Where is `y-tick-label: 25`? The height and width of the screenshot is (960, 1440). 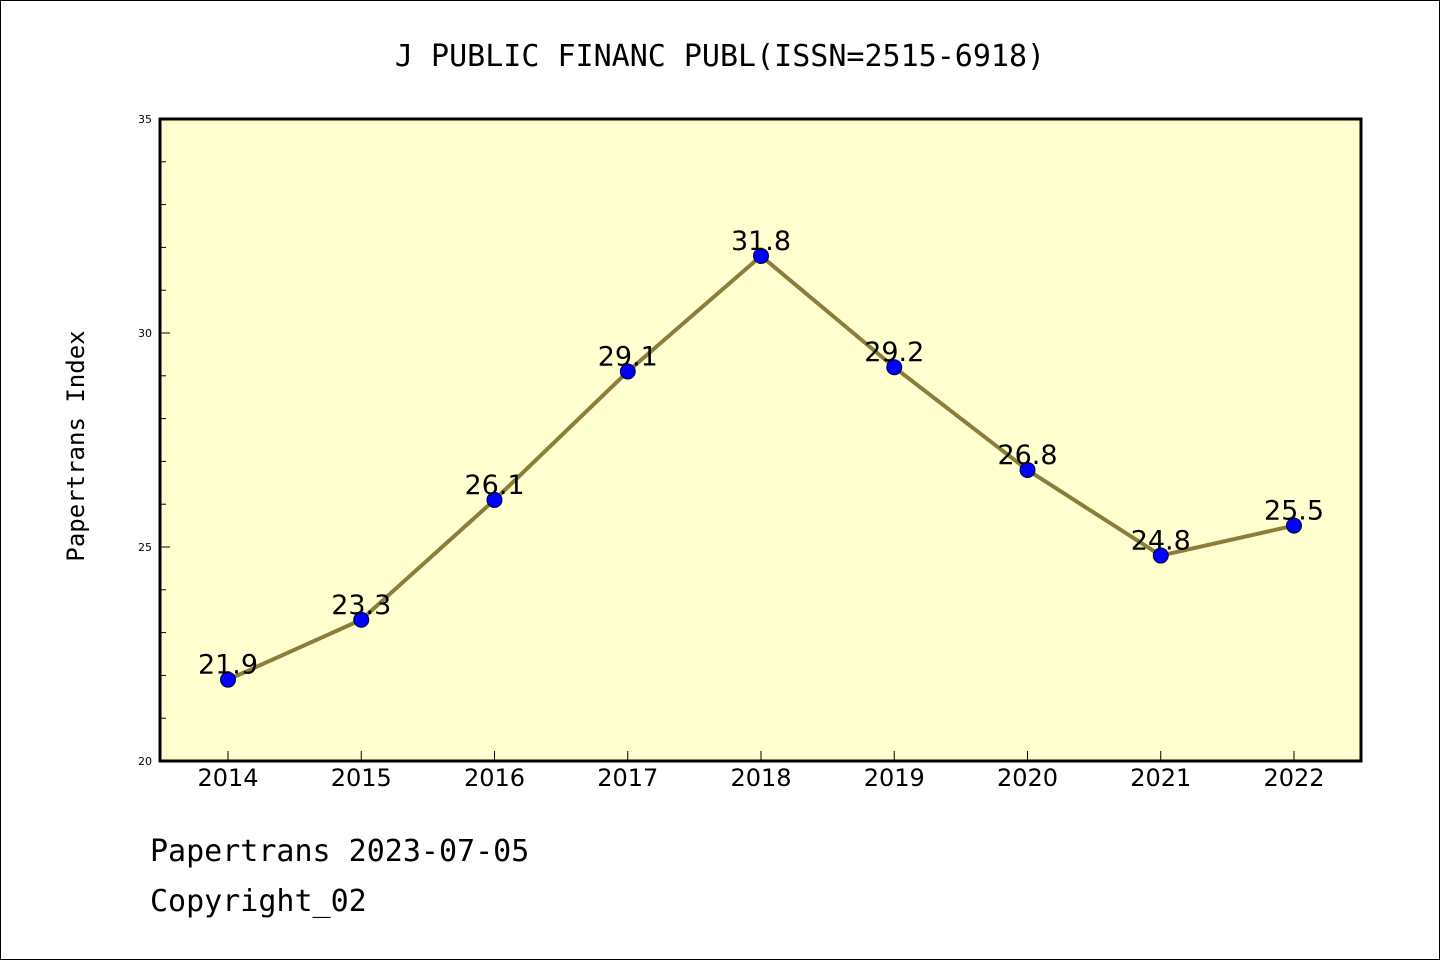 y-tick-label: 25 is located at coordinates (145, 547).